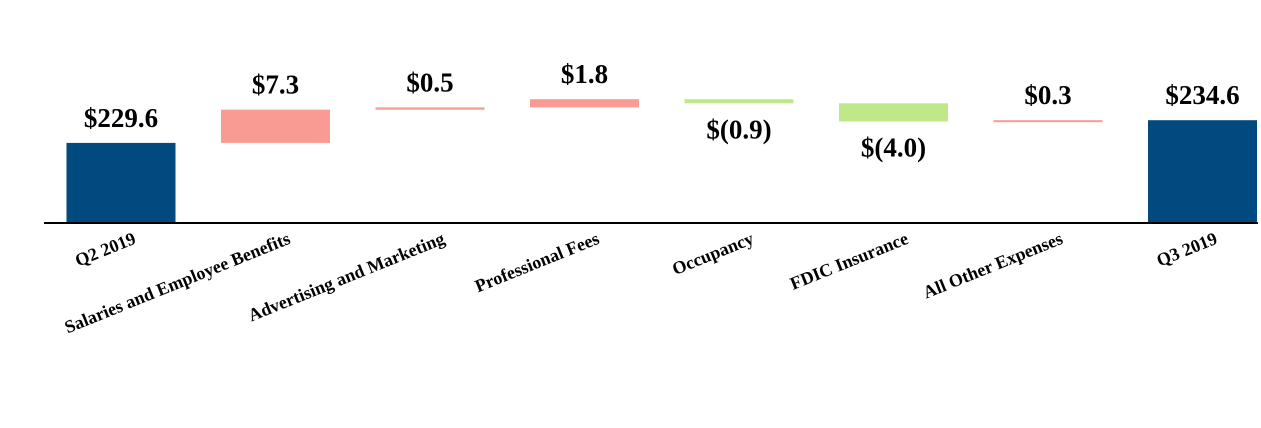 This screenshot has width=1261, height=428. Describe the element at coordinates (992, 265) in the screenshot. I see `category-label-6: All Other Expenses` at that location.